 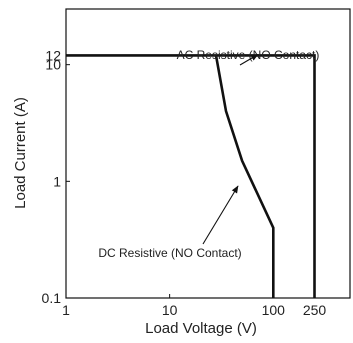 What do you see at coordinates (20, 153) in the screenshot?
I see `y-axis-title: Load Current (A)` at bounding box center [20, 153].